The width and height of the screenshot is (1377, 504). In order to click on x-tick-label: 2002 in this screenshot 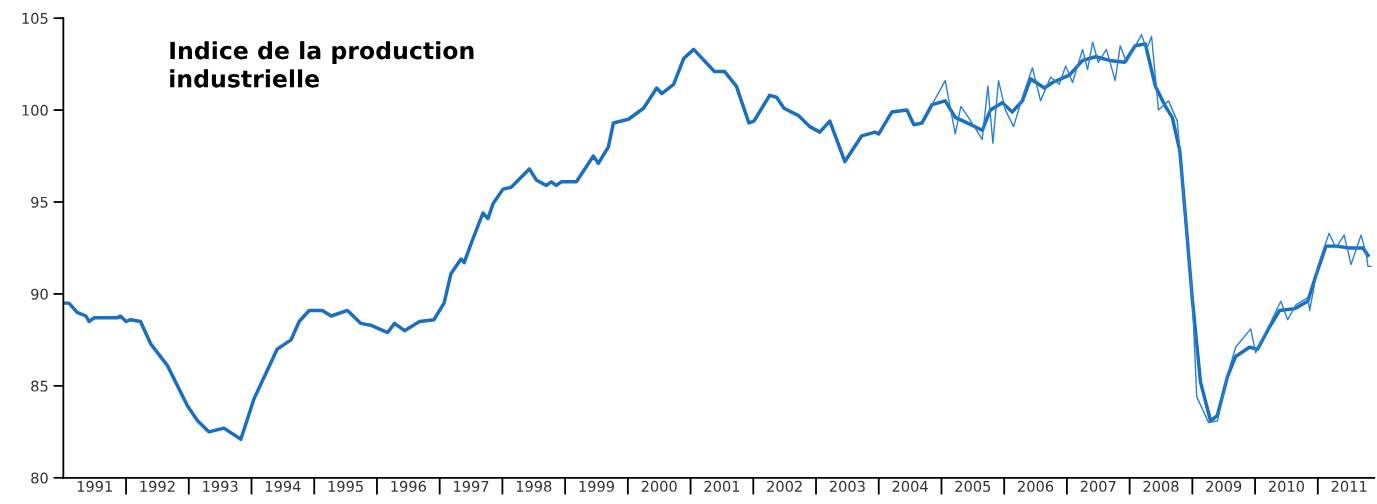, I will do `click(784, 486)`.